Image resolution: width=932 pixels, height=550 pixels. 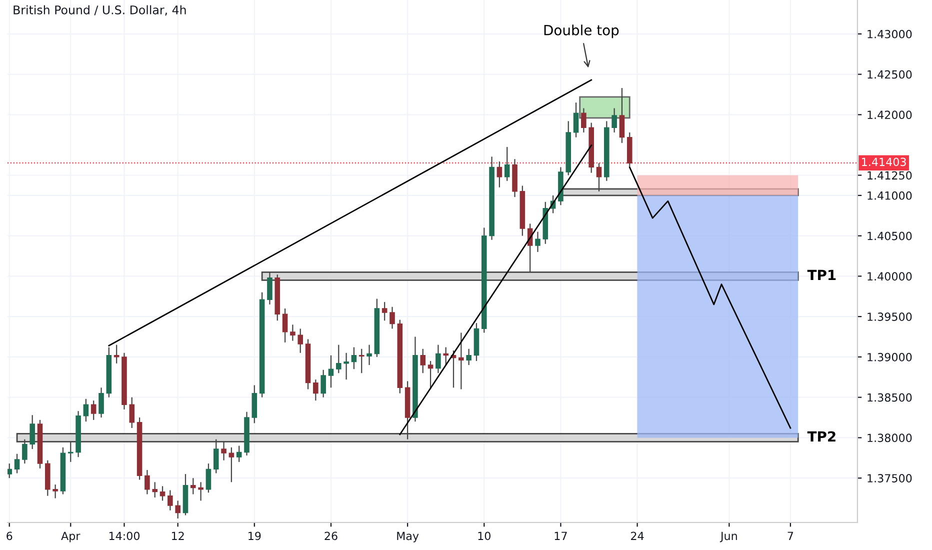 I want to click on x-tick-label: 14:00, so click(x=124, y=536).